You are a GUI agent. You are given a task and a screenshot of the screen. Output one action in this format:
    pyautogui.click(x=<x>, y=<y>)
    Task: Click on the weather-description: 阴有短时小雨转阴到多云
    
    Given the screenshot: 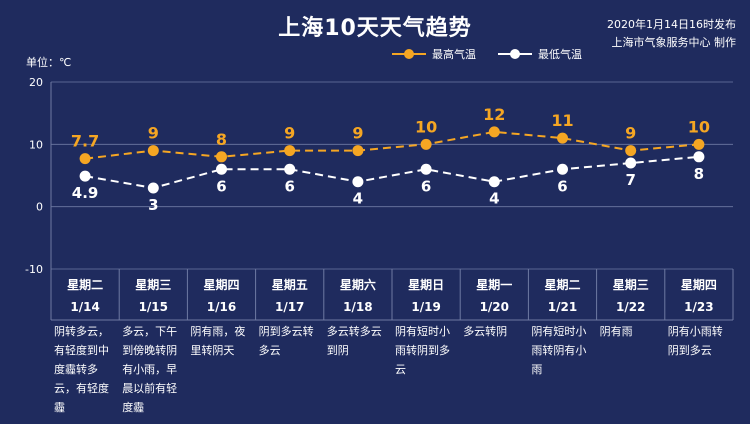 What is the action you would take?
    pyautogui.click(x=422, y=350)
    